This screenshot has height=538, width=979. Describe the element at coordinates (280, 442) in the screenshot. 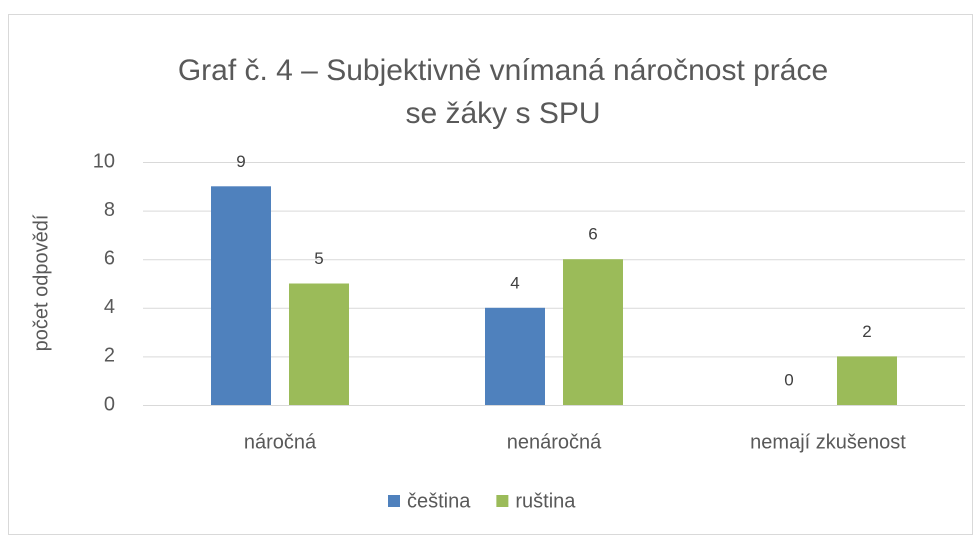

I see `x-tick-label: náročná` at that location.